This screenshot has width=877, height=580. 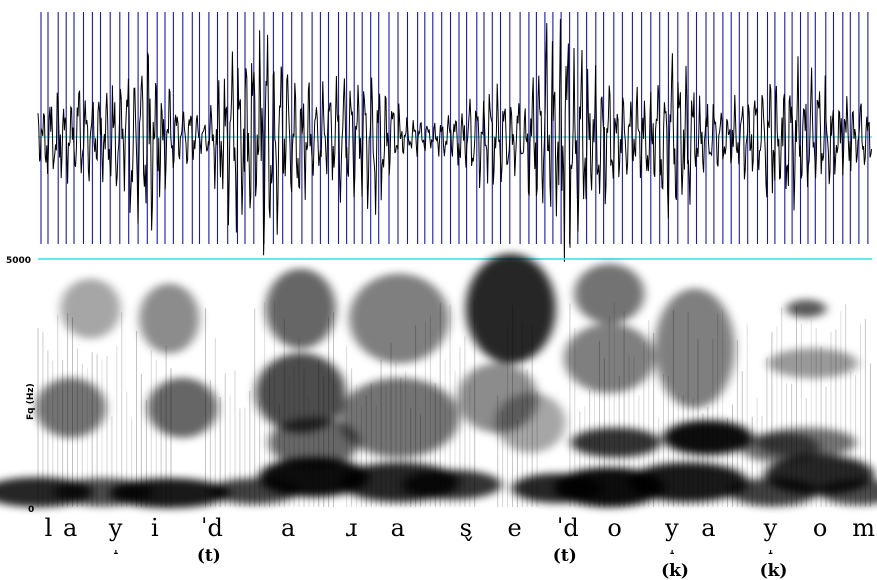 What do you see at coordinates (31, 401) in the screenshot?
I see `y-axis-label: Fq (Hz)` at bounding box center [31, 401].